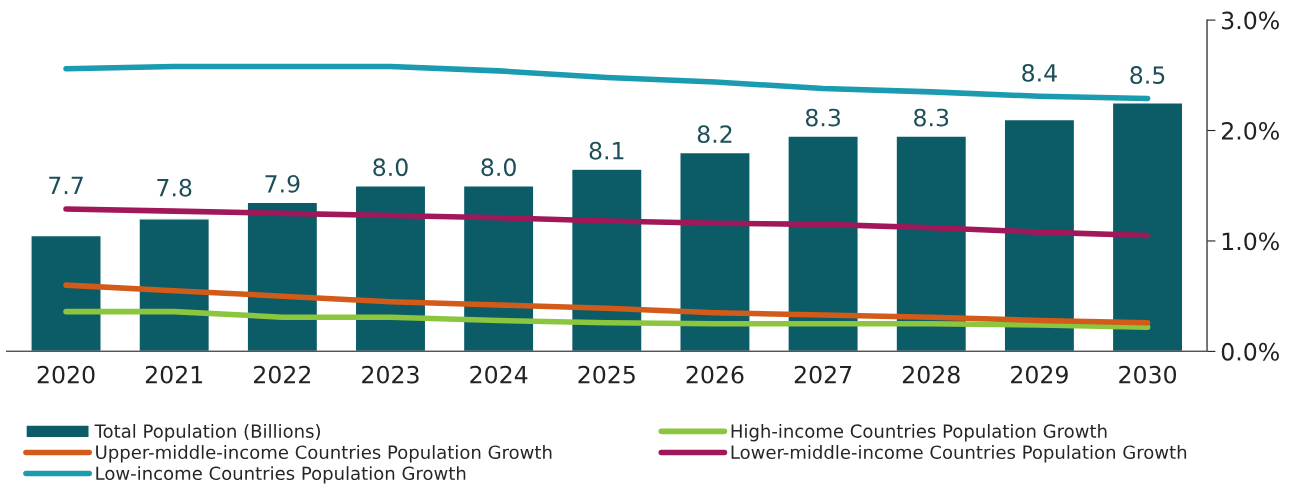  Describe the element at coordinates (66, 185) in the screenshot. I see `data-label: 7.7` at that location.